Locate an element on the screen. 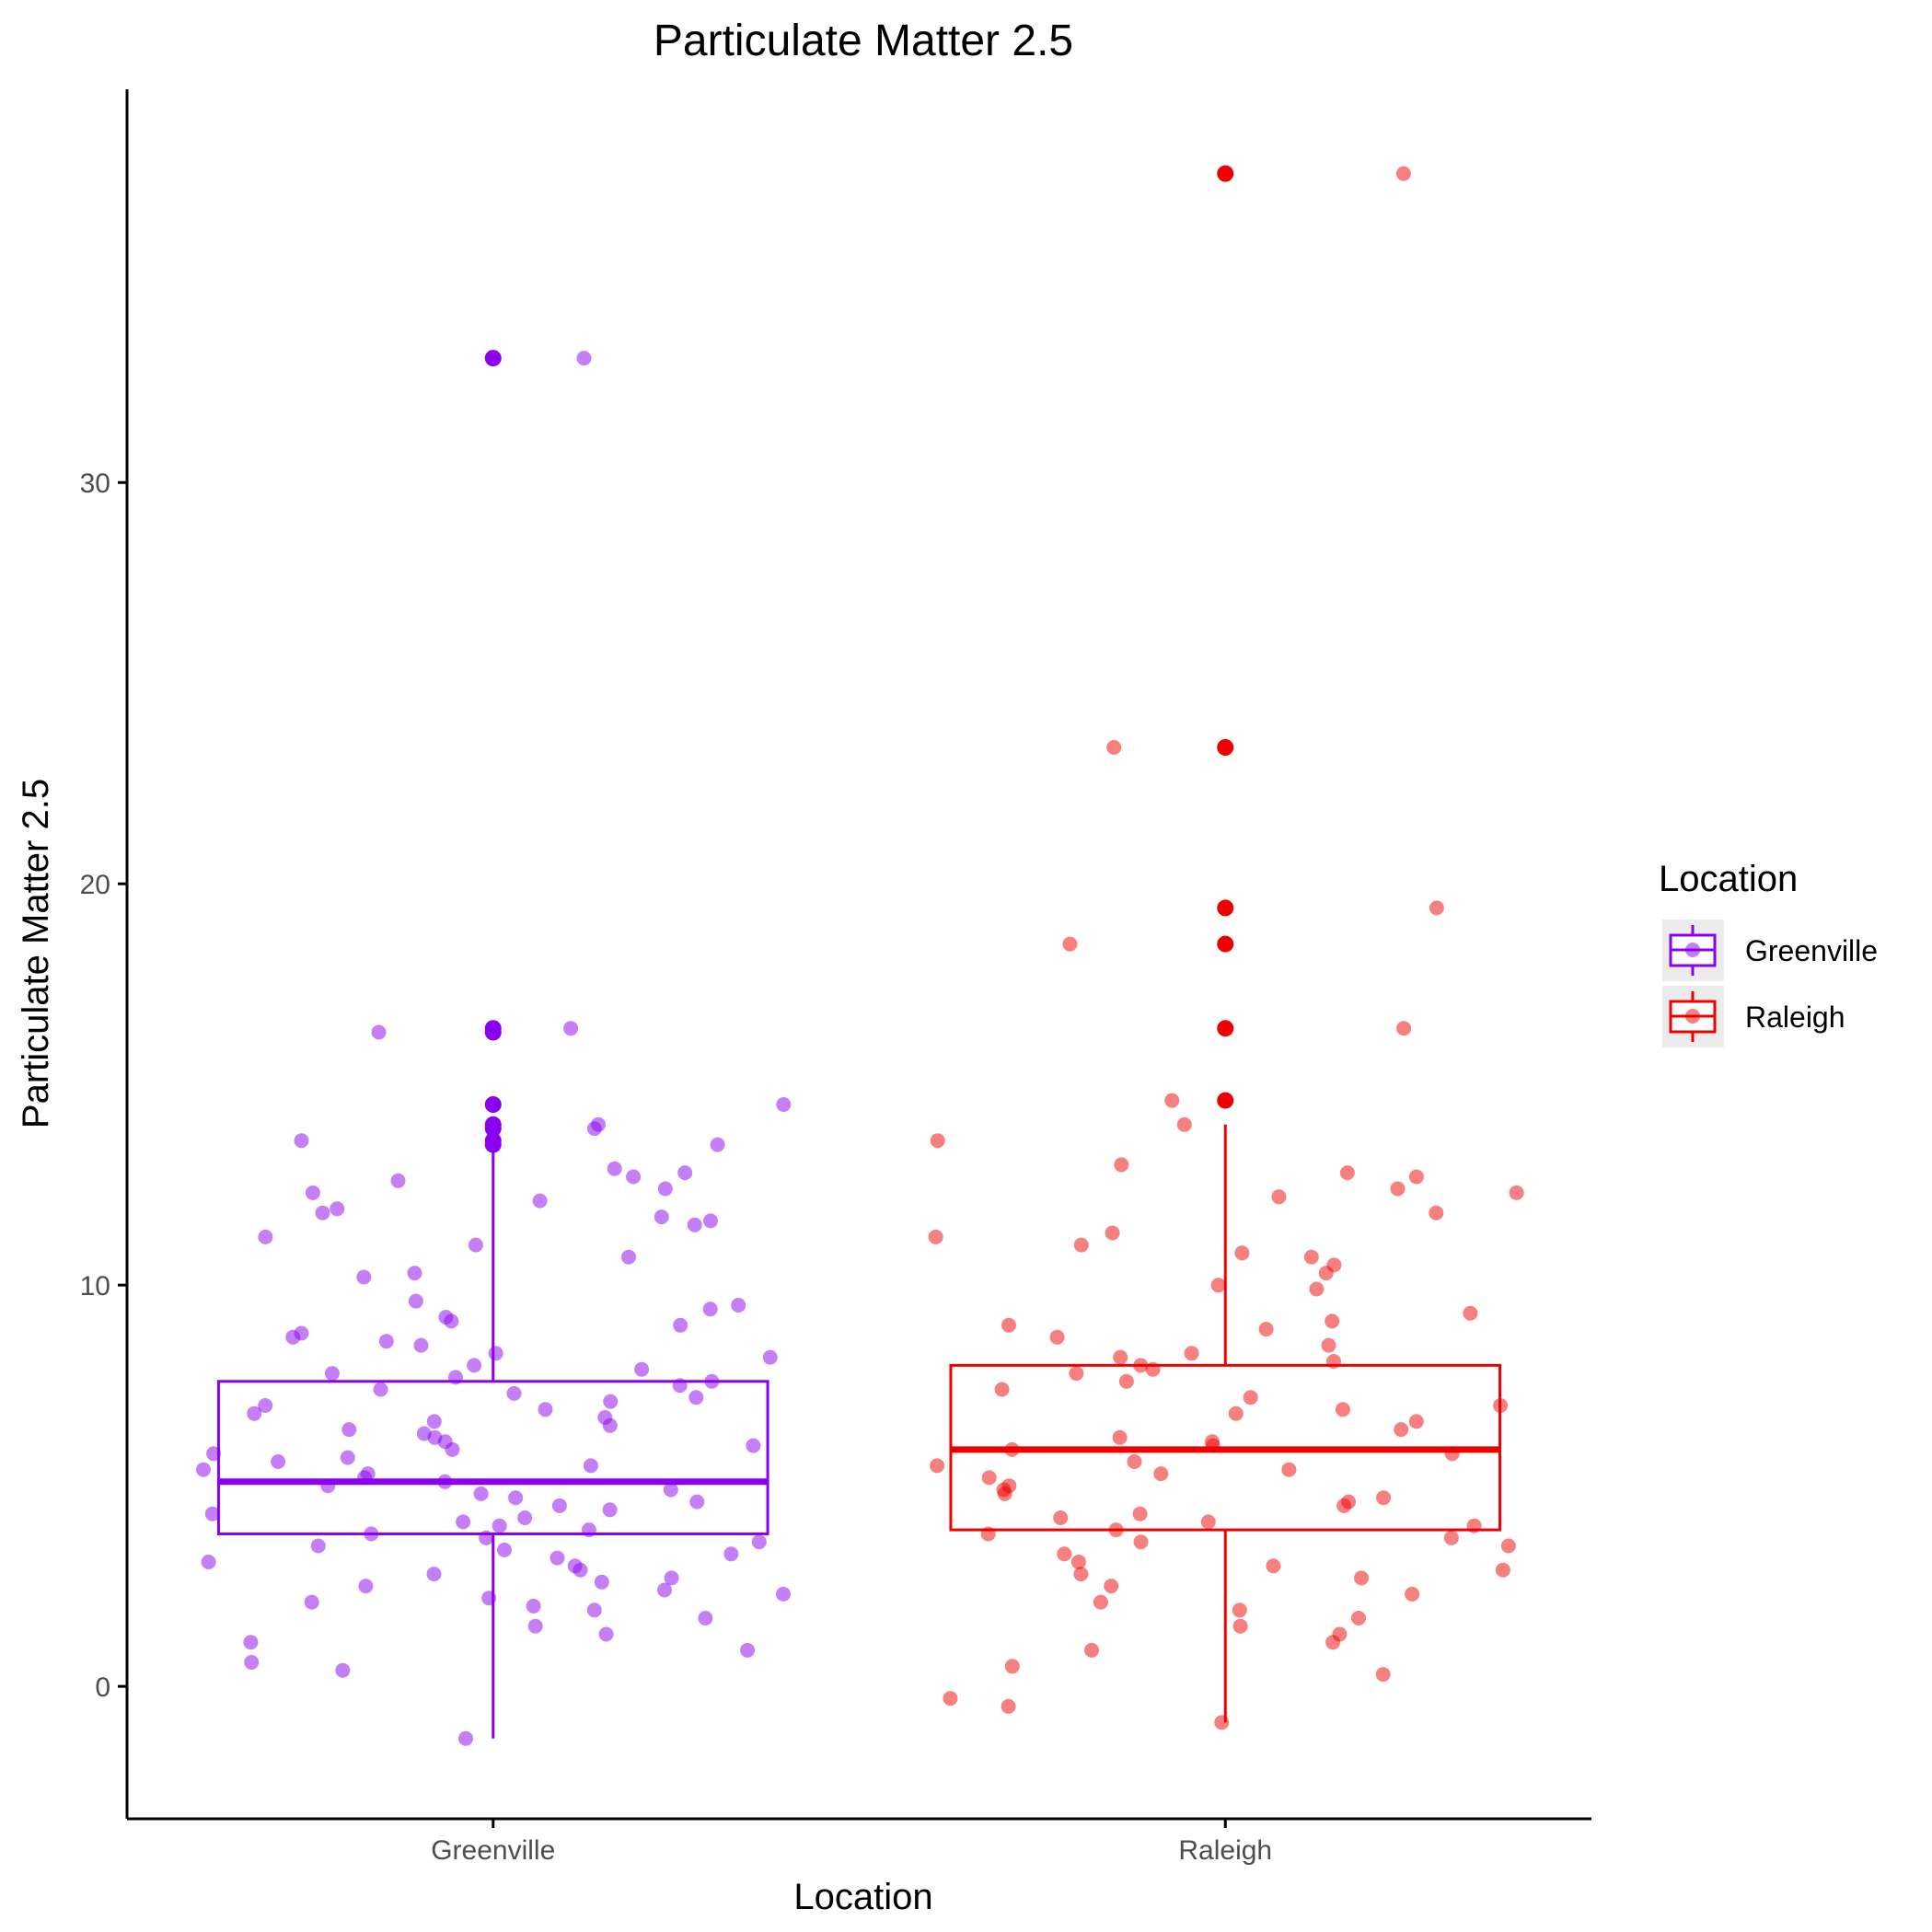  legend-label: Raleigh is located at coordinates (1795, 1018).